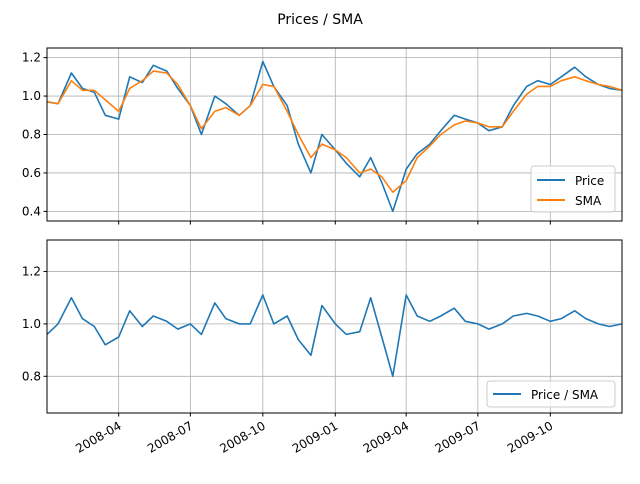 The image size is (640, 484). I want to click on legend-top: Price SMA, so click(573, 189).